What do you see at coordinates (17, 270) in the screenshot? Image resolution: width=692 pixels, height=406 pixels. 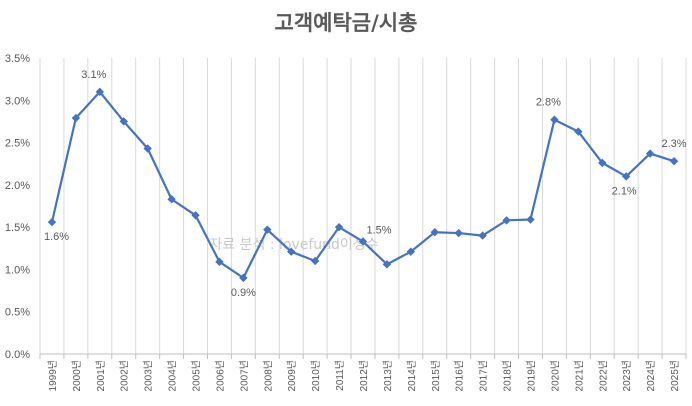 I see `y-tick-label: 1.0%` at bounding box center [17, 270].